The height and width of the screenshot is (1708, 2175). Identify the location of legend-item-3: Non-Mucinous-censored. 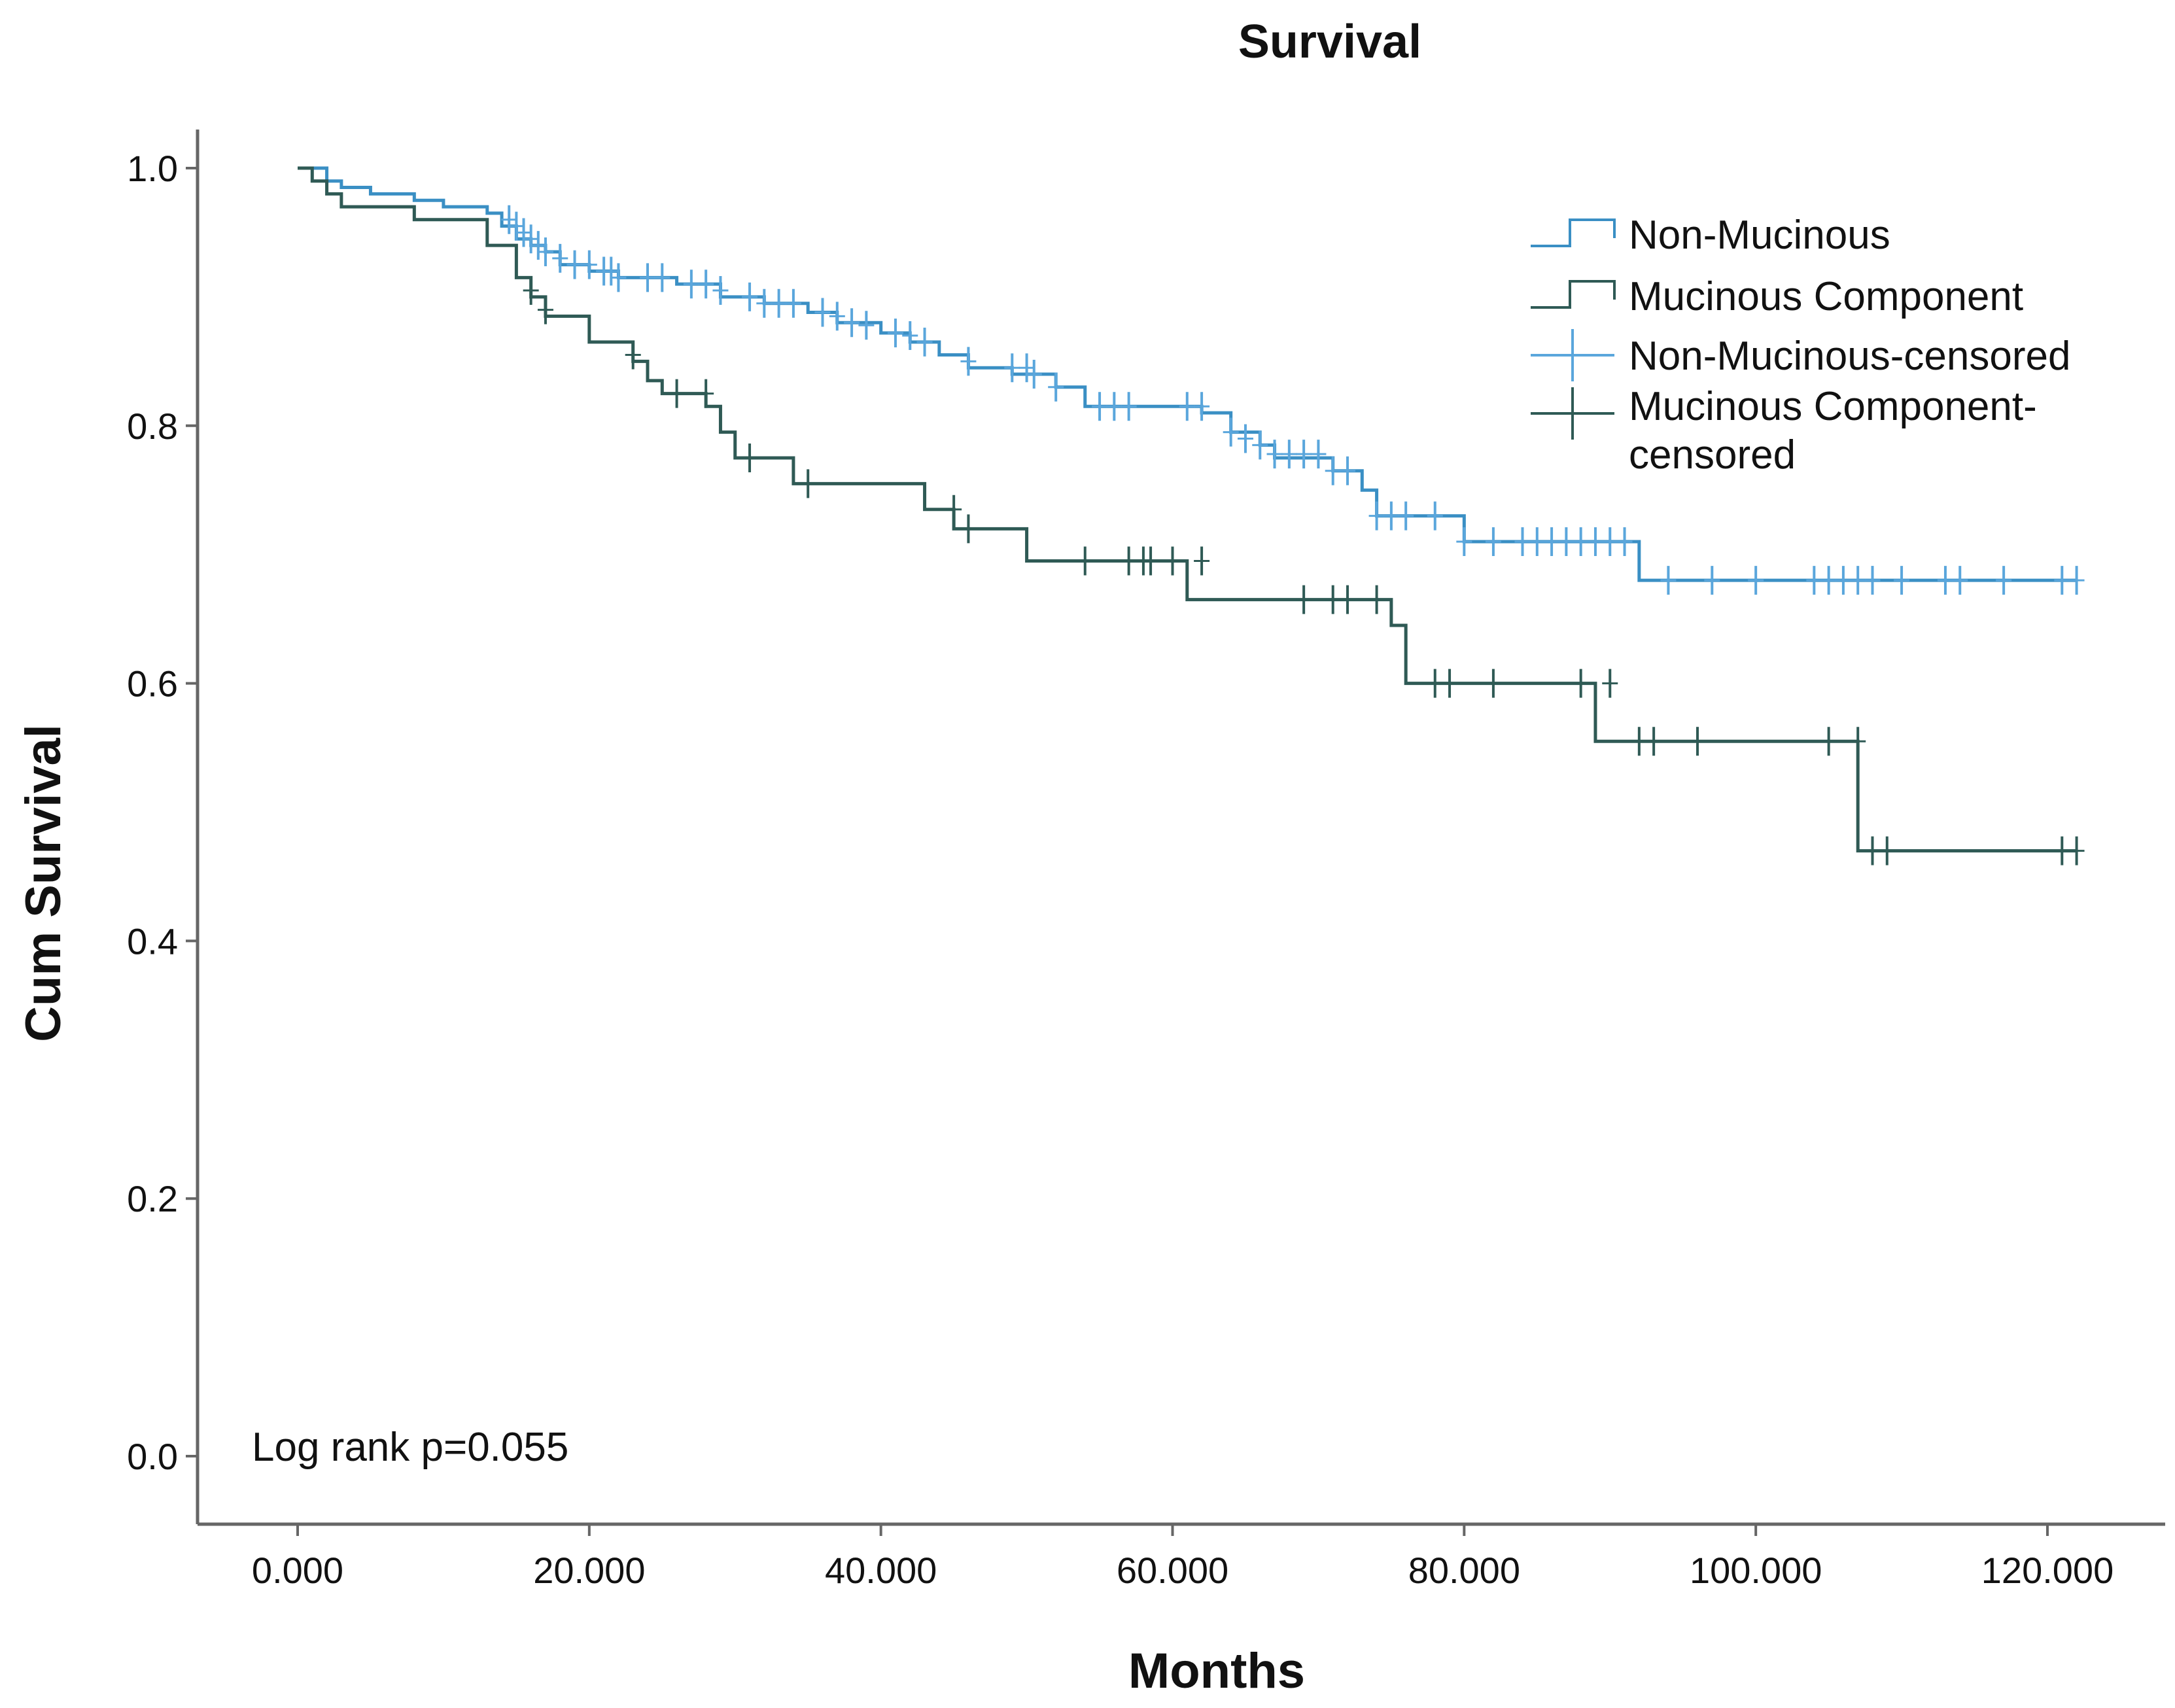
(1800, 355).